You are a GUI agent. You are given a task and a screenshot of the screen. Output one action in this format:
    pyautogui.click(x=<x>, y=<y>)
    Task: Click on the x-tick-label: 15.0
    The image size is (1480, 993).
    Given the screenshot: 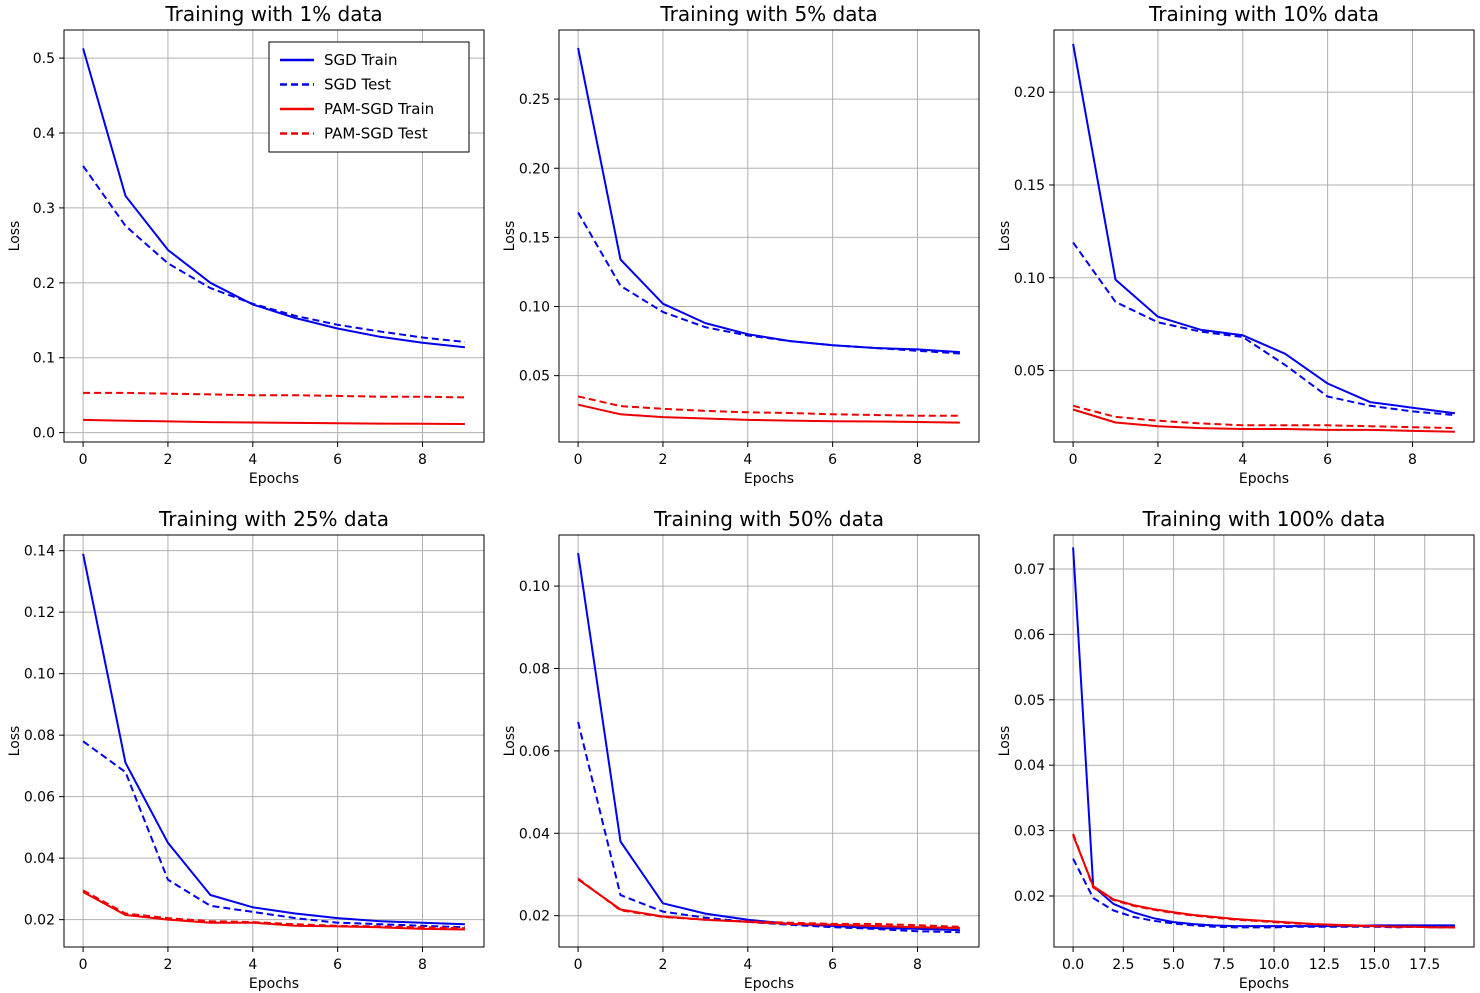 What is the action you would take?
    pyautogui.click(x=1374, y=965)
    